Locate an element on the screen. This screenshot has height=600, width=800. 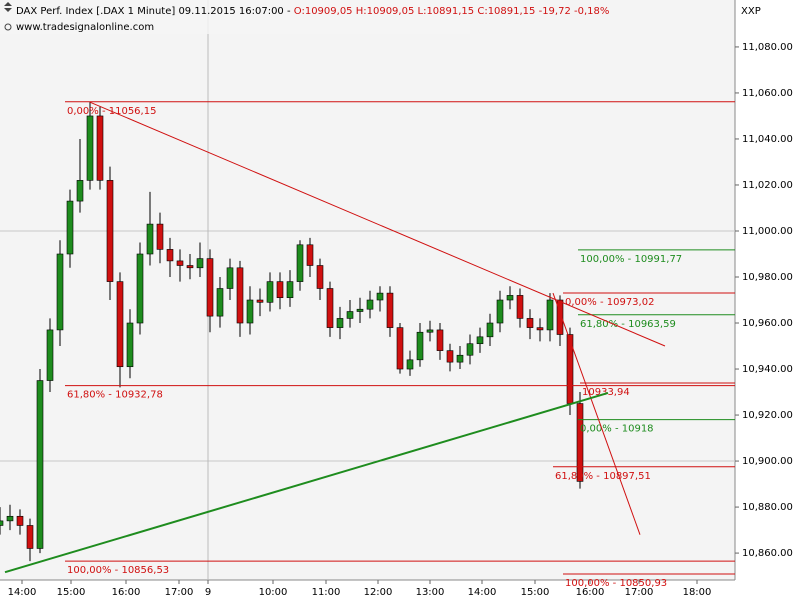
x-tick-label: 18:00 is located at coordinates (697, 592).